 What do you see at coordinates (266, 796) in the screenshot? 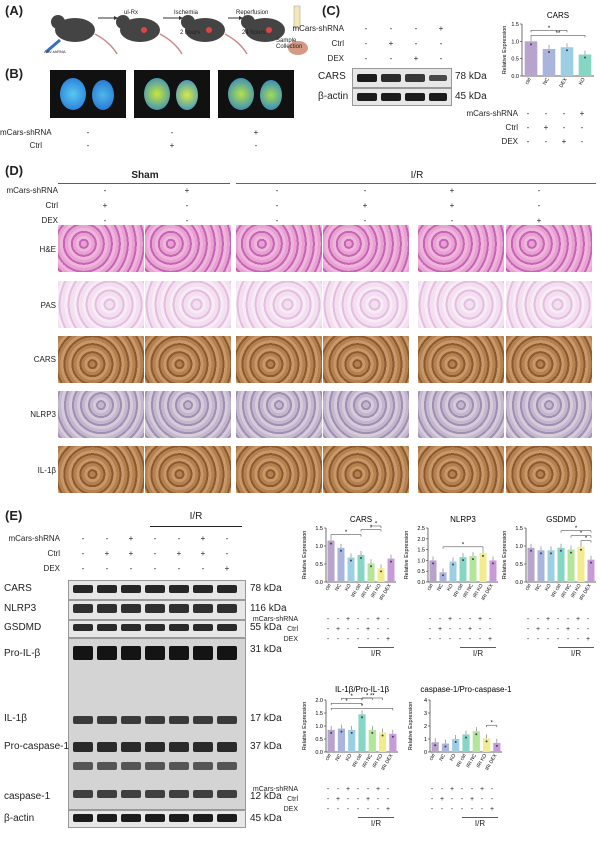
I see `panel-e-kda: 12 kDa` at bounding box center [266, 796].